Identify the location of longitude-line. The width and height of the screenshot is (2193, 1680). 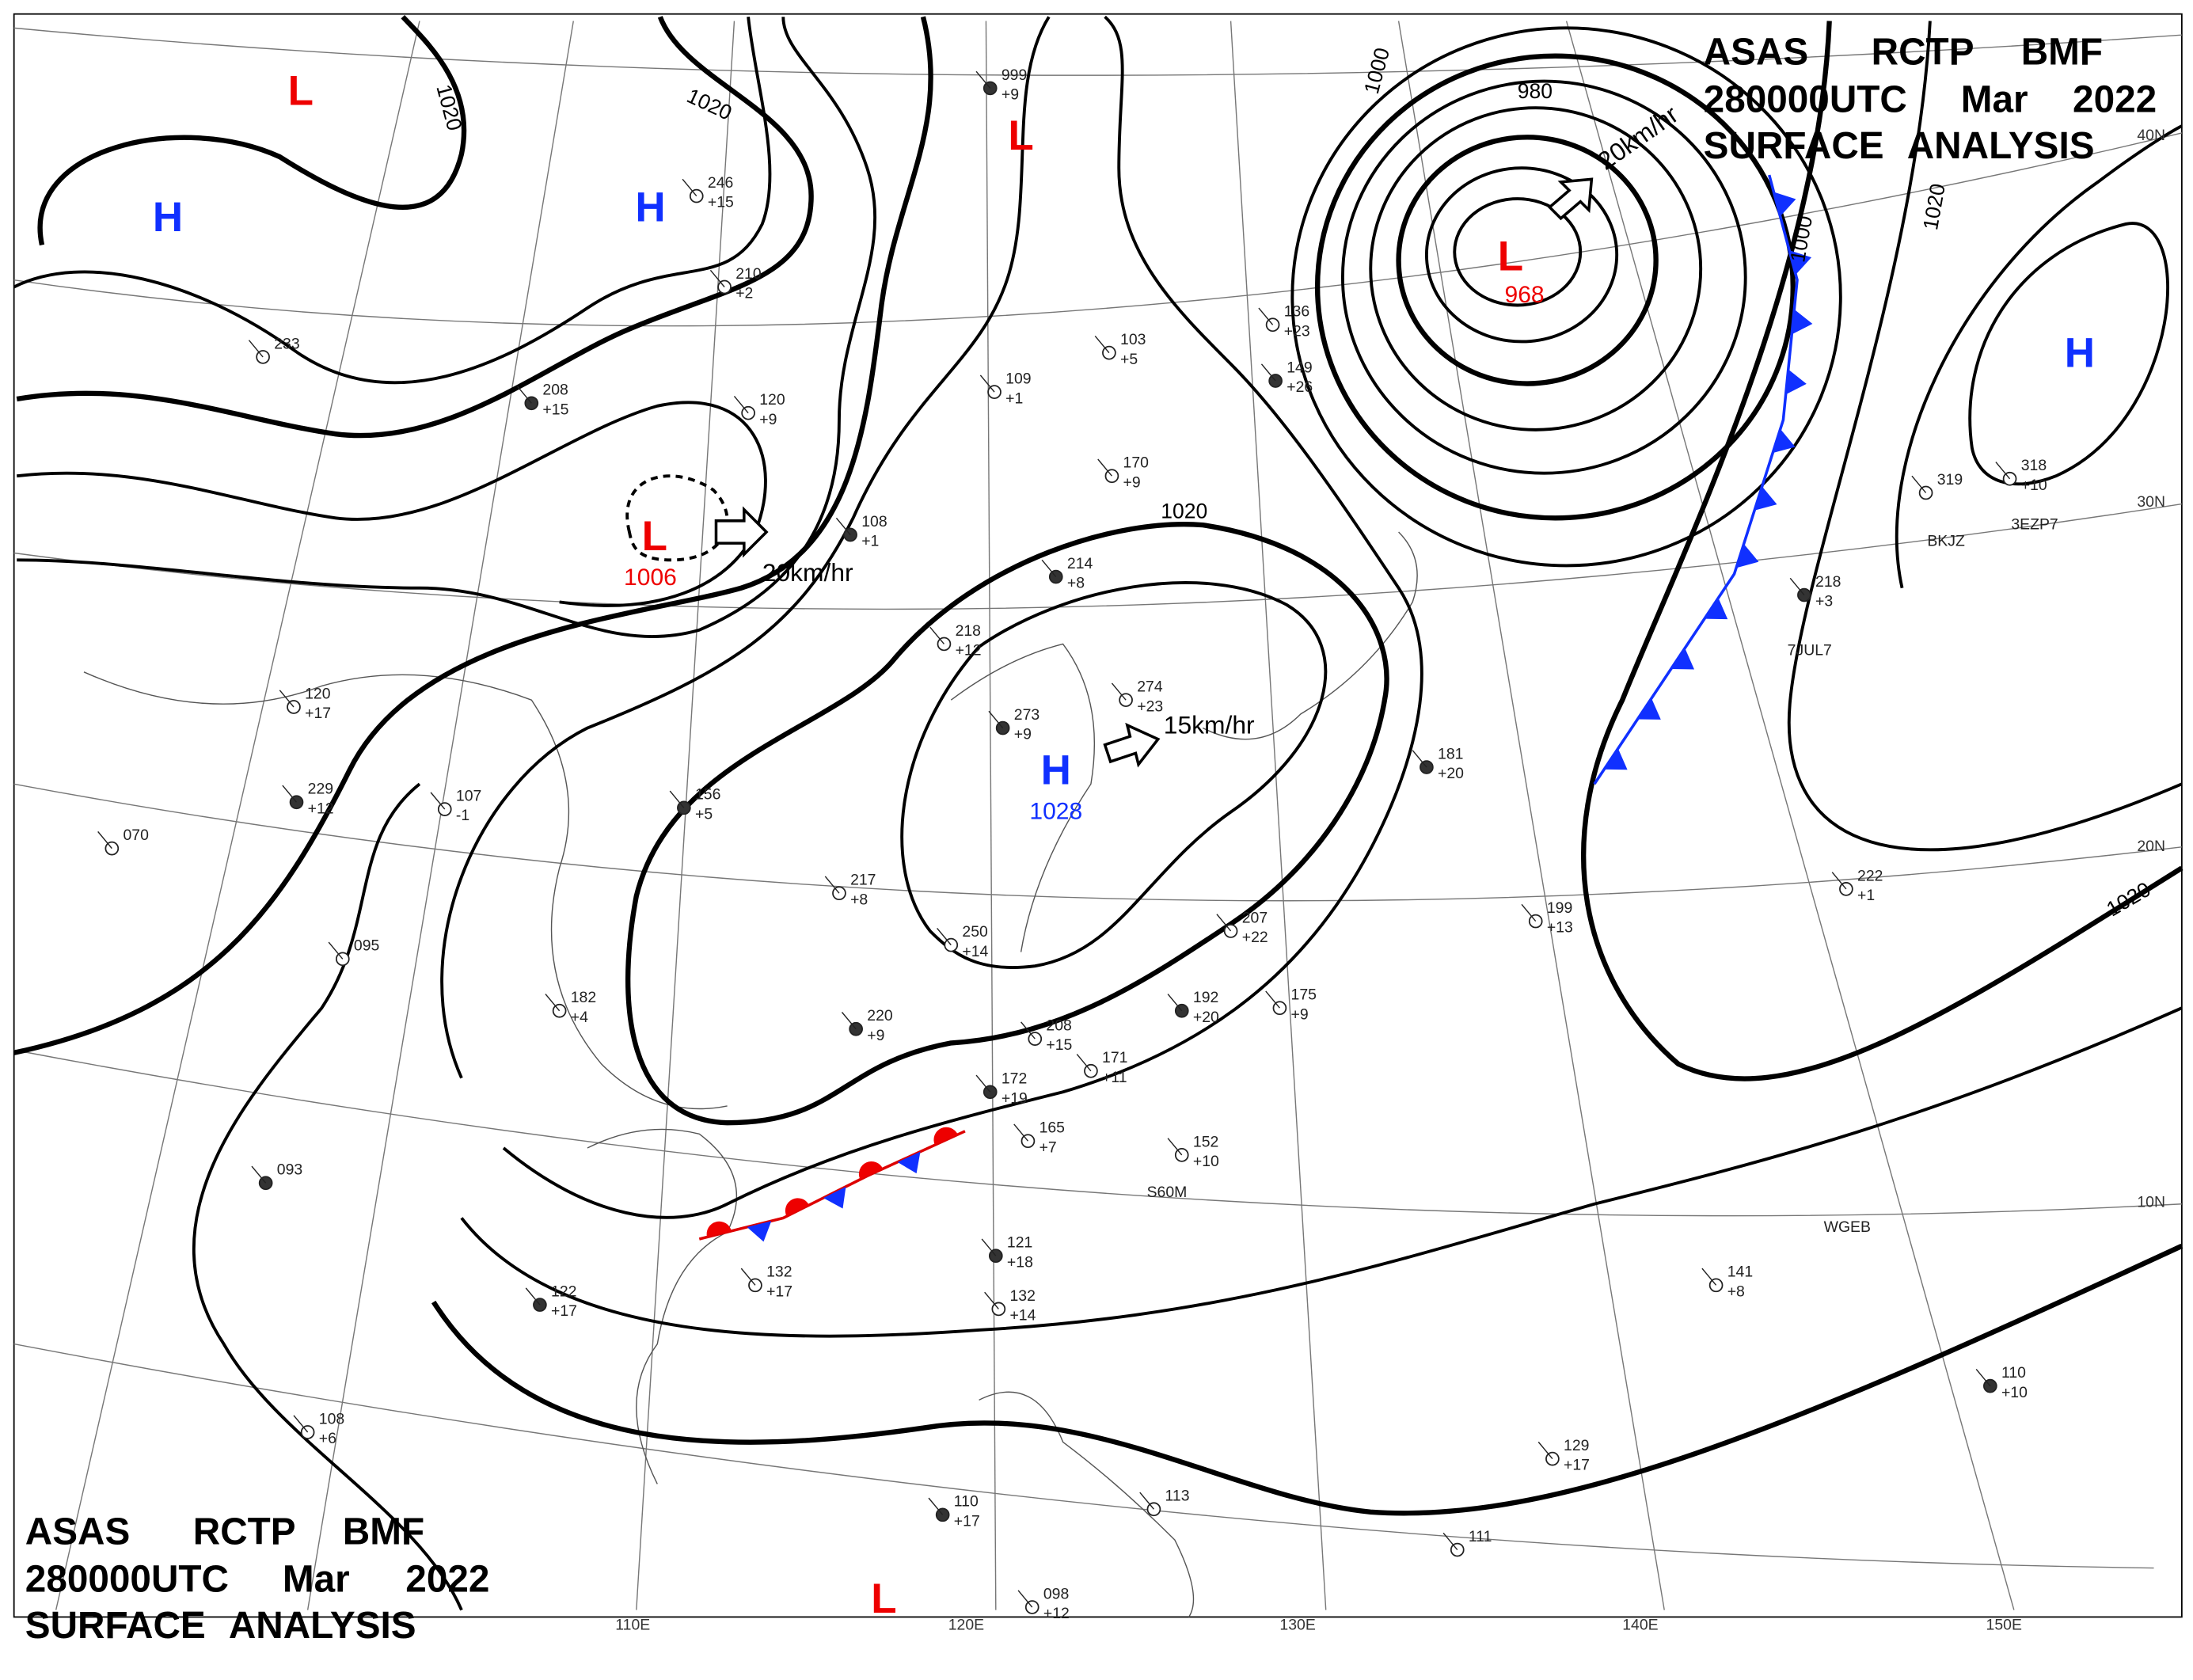
(440, 815).